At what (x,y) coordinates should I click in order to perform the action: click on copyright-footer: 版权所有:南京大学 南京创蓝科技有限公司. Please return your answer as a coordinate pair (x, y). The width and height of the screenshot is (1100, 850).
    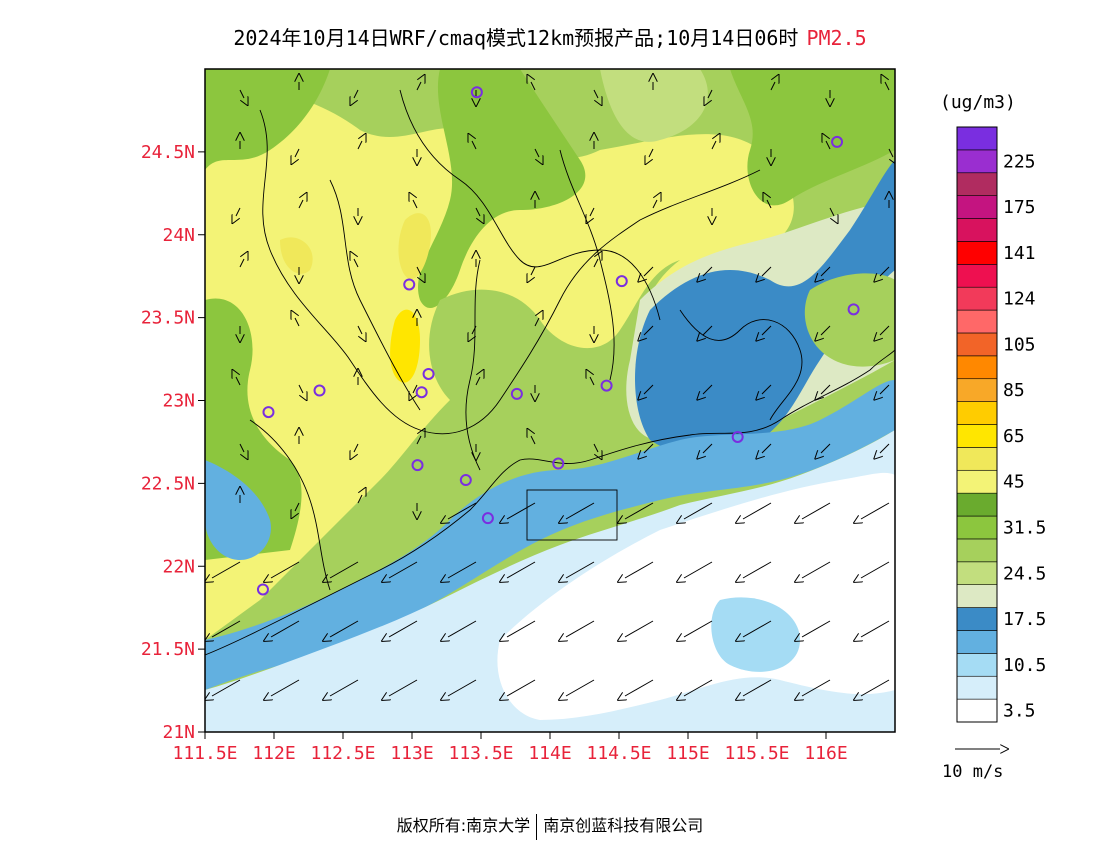
    Looking at the image, I should click on (550, 826).